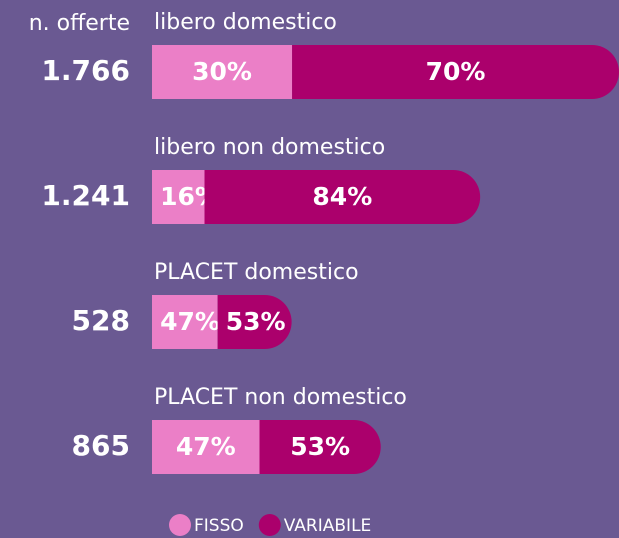  What do you see at coordinates (280, 397) in the screenshot?
I see `category-label: PLACET non domestico` at bounding box center [280, 397].